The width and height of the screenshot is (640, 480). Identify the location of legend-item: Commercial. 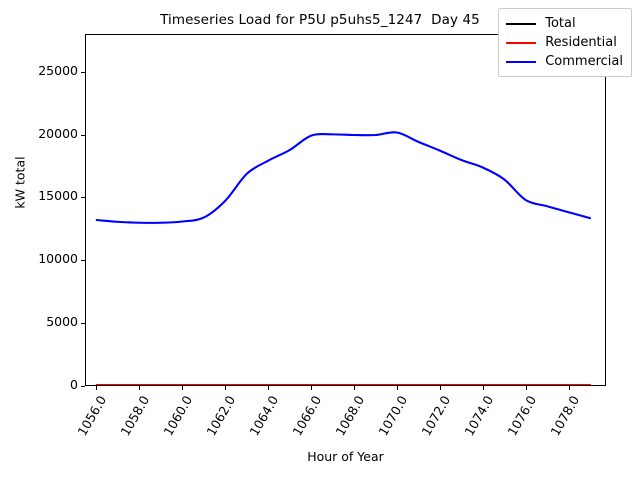
(564, 61).